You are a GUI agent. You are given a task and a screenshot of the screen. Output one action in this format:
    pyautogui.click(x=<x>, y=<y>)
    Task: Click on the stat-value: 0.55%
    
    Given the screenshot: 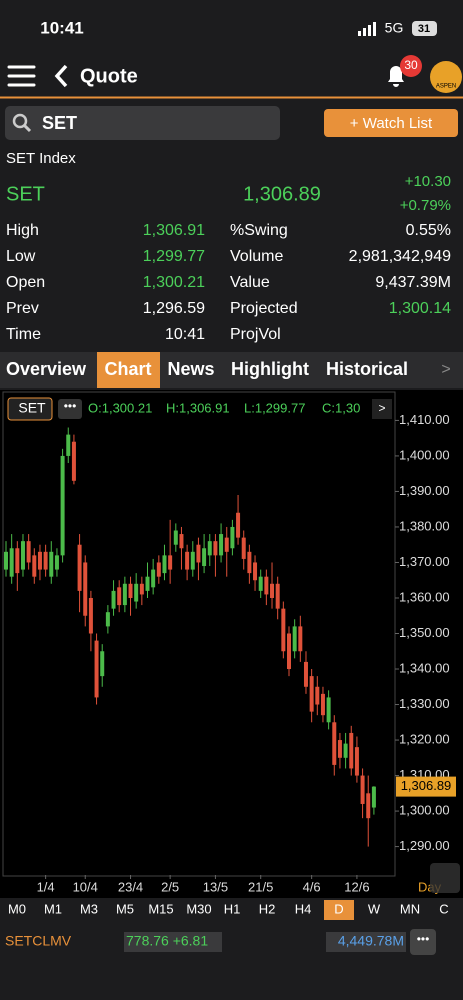 What is the action you would take?
    pyautogui.click(x=428, y=230)
    